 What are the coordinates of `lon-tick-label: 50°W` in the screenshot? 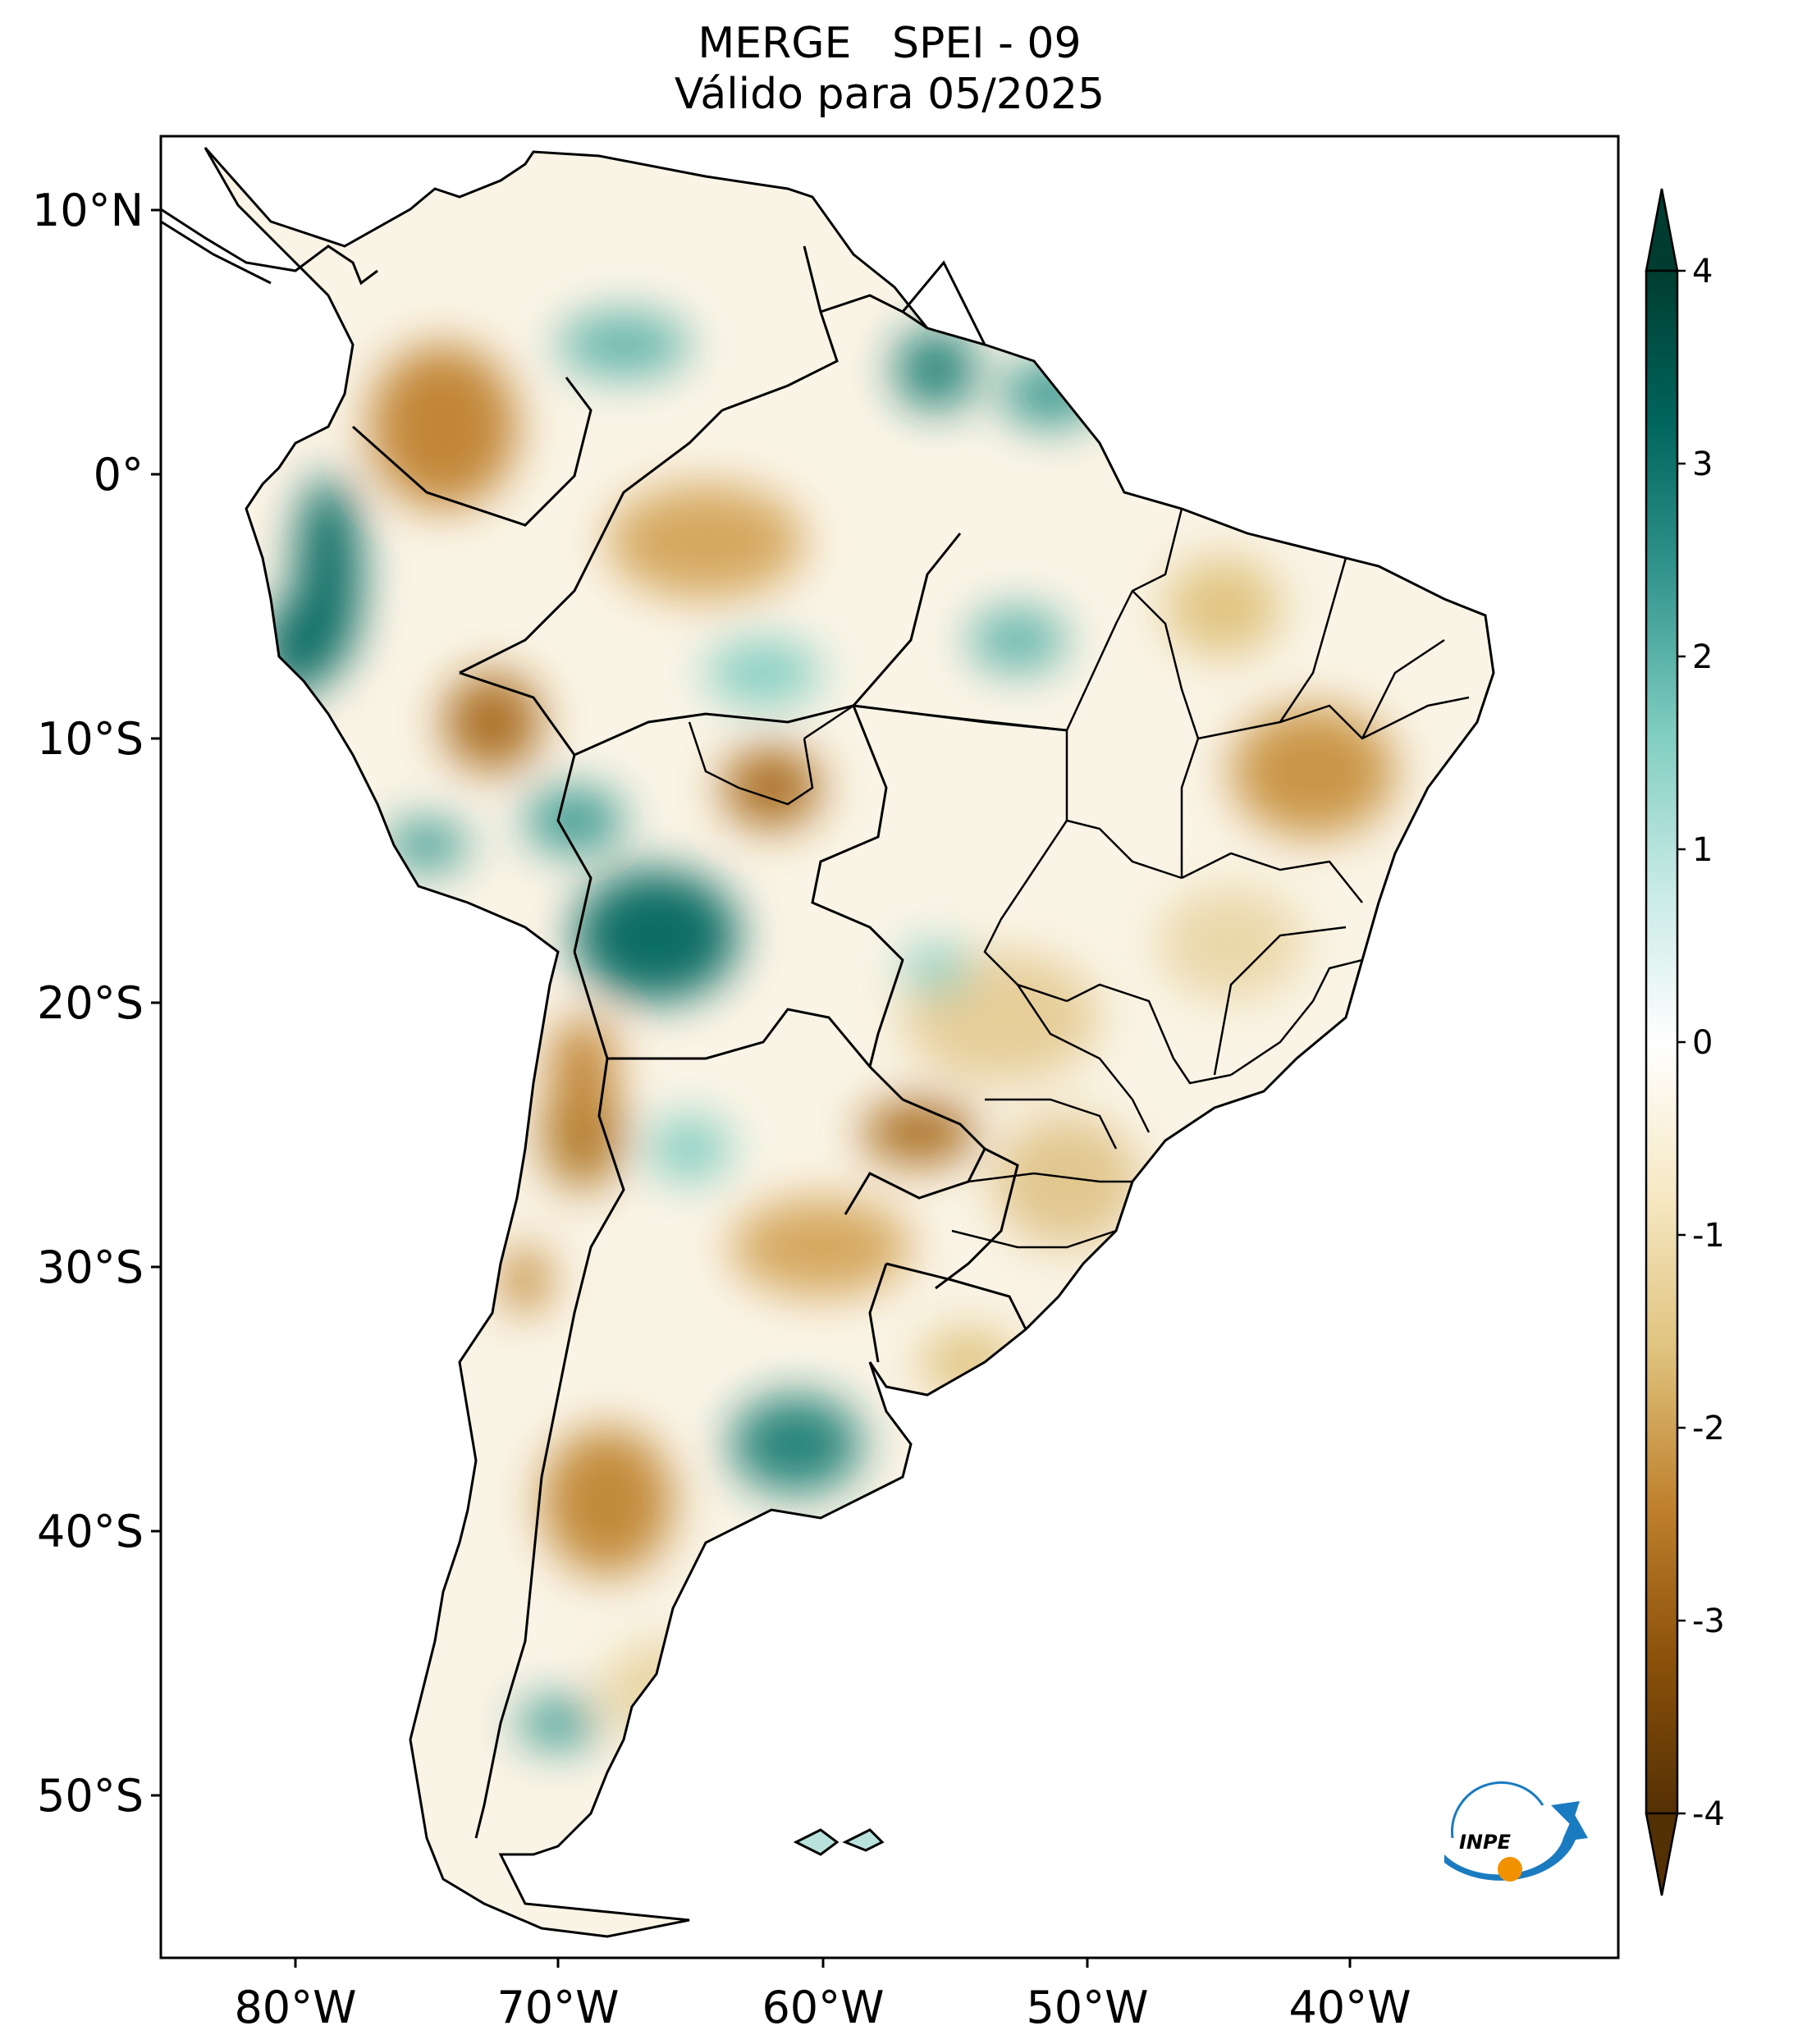 It's located at (1087, 2008).